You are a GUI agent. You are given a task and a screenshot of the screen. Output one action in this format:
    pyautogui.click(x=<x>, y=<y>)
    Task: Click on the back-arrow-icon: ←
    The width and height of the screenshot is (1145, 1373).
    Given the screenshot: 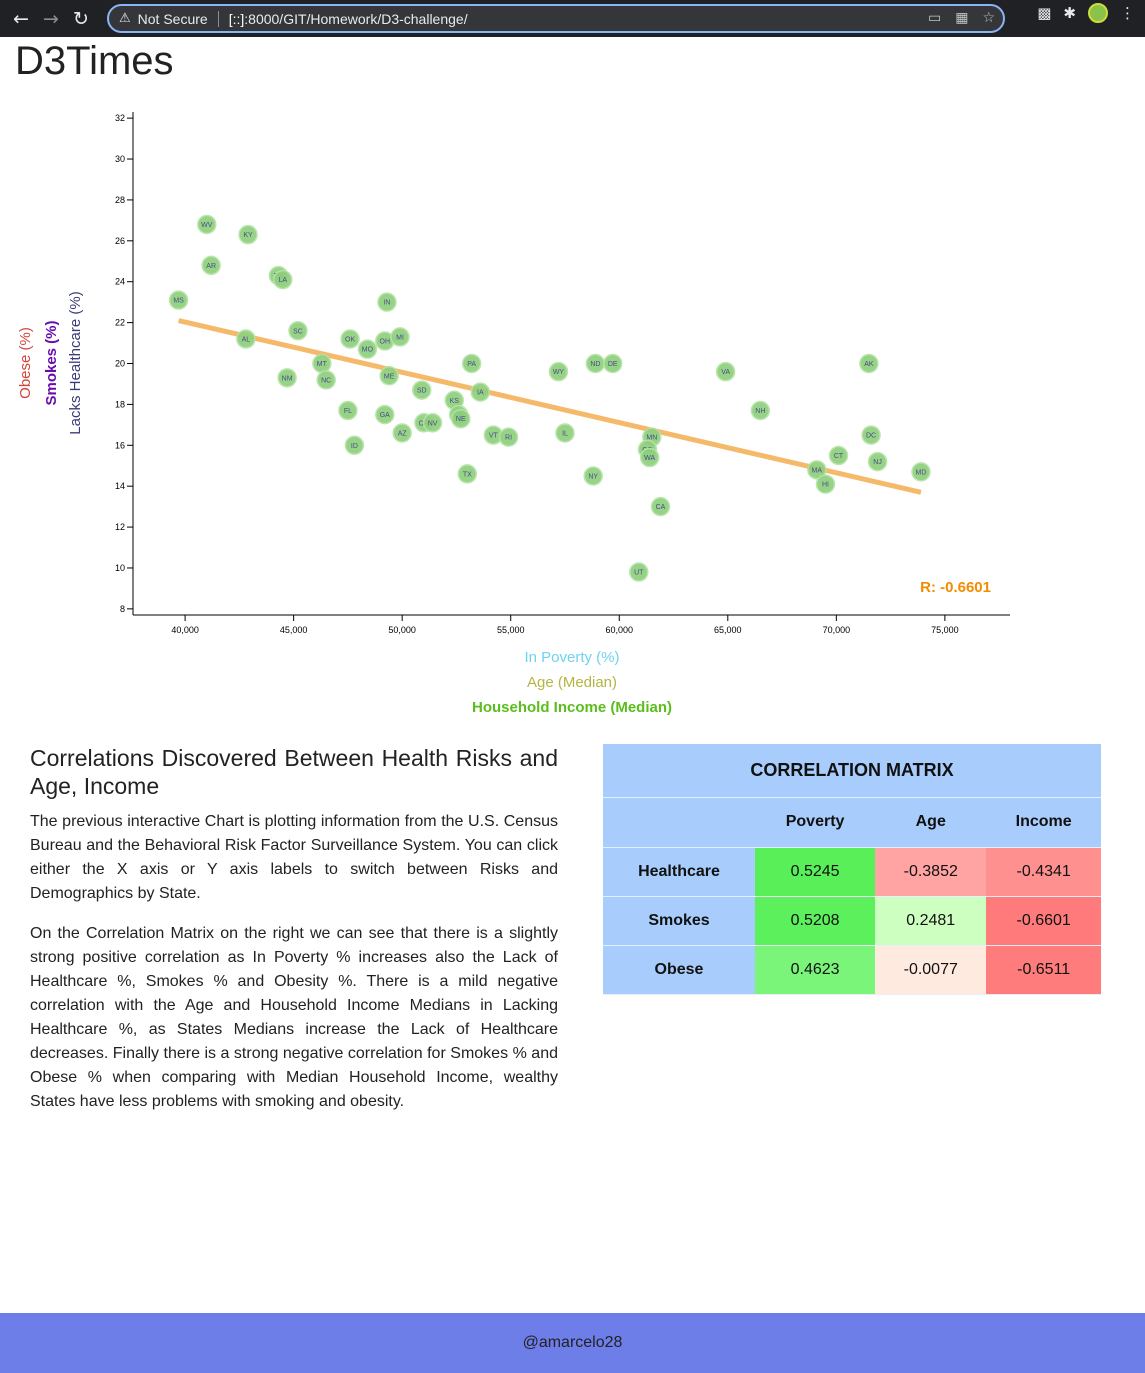 What is the action you would take?
    pyautogui.click(x=21, y=18)
    